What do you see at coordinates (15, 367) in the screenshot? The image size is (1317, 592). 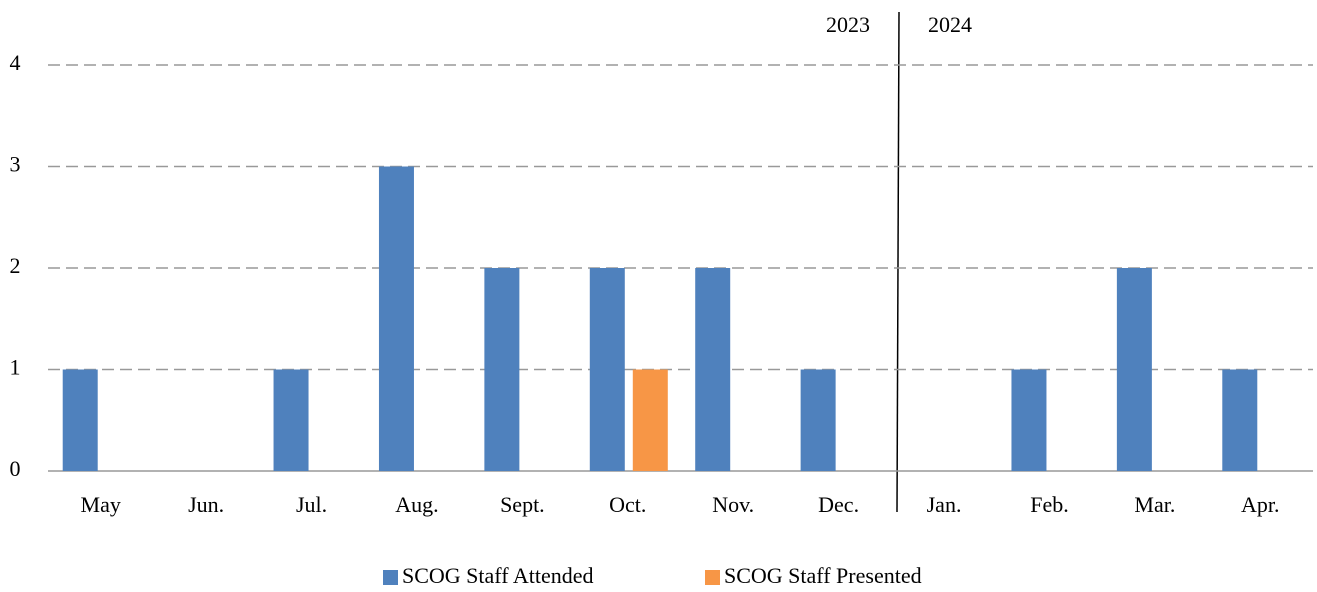 I see `y-tick-label: 1` at bounding box center [15, 367].